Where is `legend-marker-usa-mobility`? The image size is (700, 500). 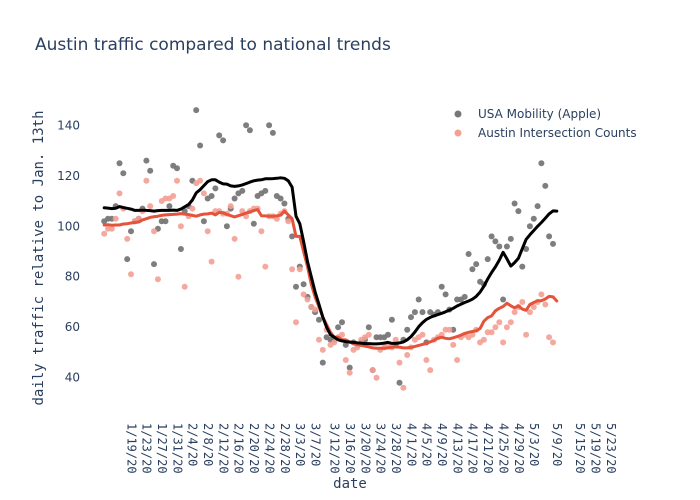
legend-marker-usa-mobility is located at coordinates (458, 114).